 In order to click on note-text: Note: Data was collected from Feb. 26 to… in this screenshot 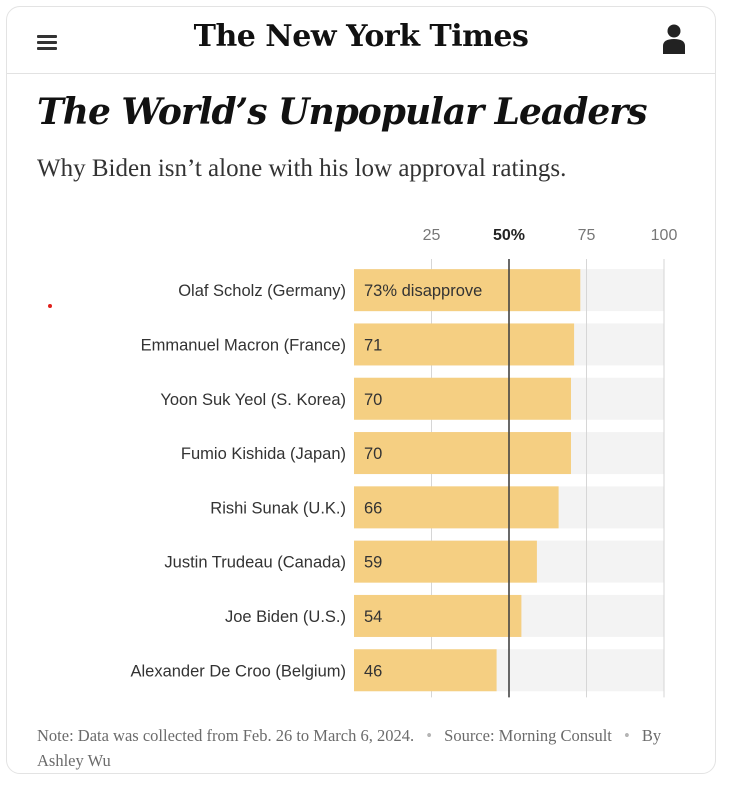, I will do `click(226, 735)`.